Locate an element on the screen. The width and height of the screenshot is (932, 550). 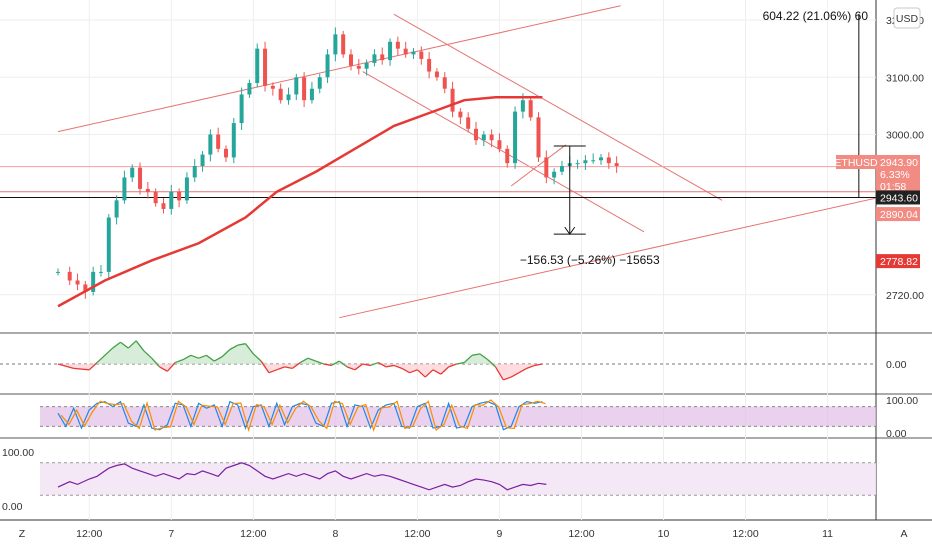
rsi-line is located at coordinates (302, 476).